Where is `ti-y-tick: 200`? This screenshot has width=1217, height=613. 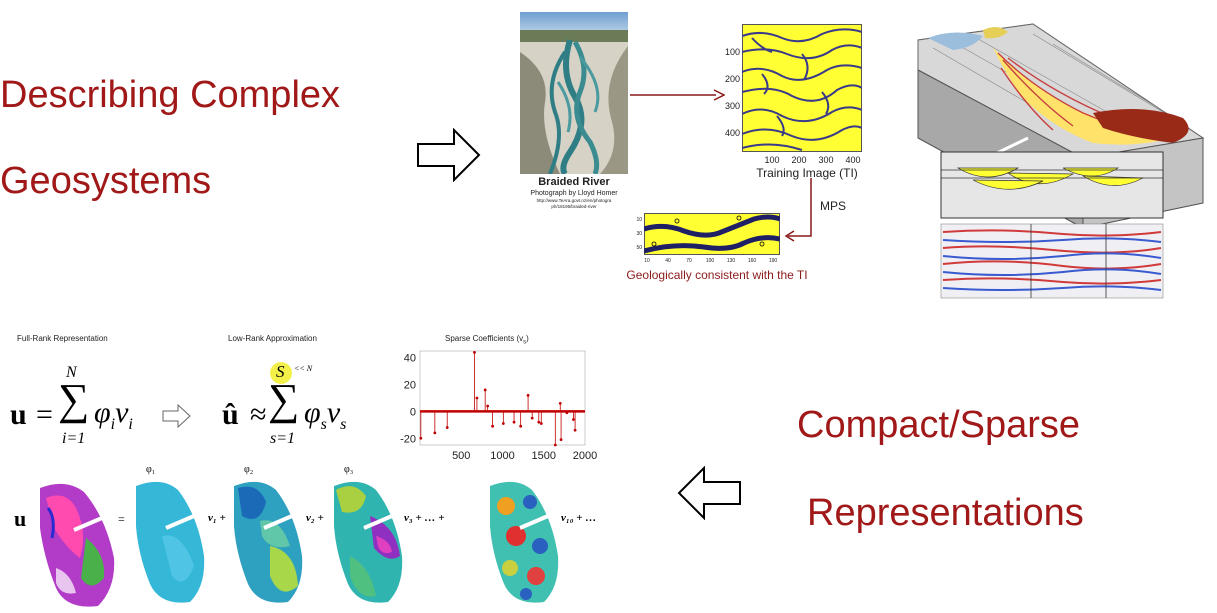
ti-y-tick: 200 is located at coordinates (732, 79).